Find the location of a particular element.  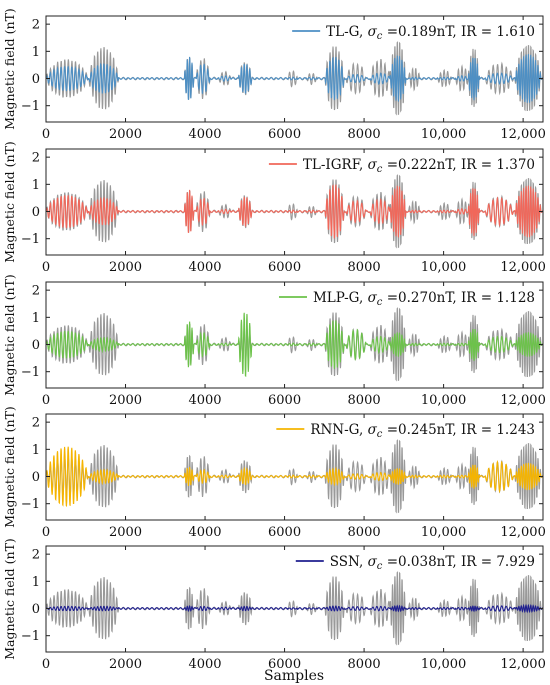

series-line-MLP-G is located at coordinates (294, 345).